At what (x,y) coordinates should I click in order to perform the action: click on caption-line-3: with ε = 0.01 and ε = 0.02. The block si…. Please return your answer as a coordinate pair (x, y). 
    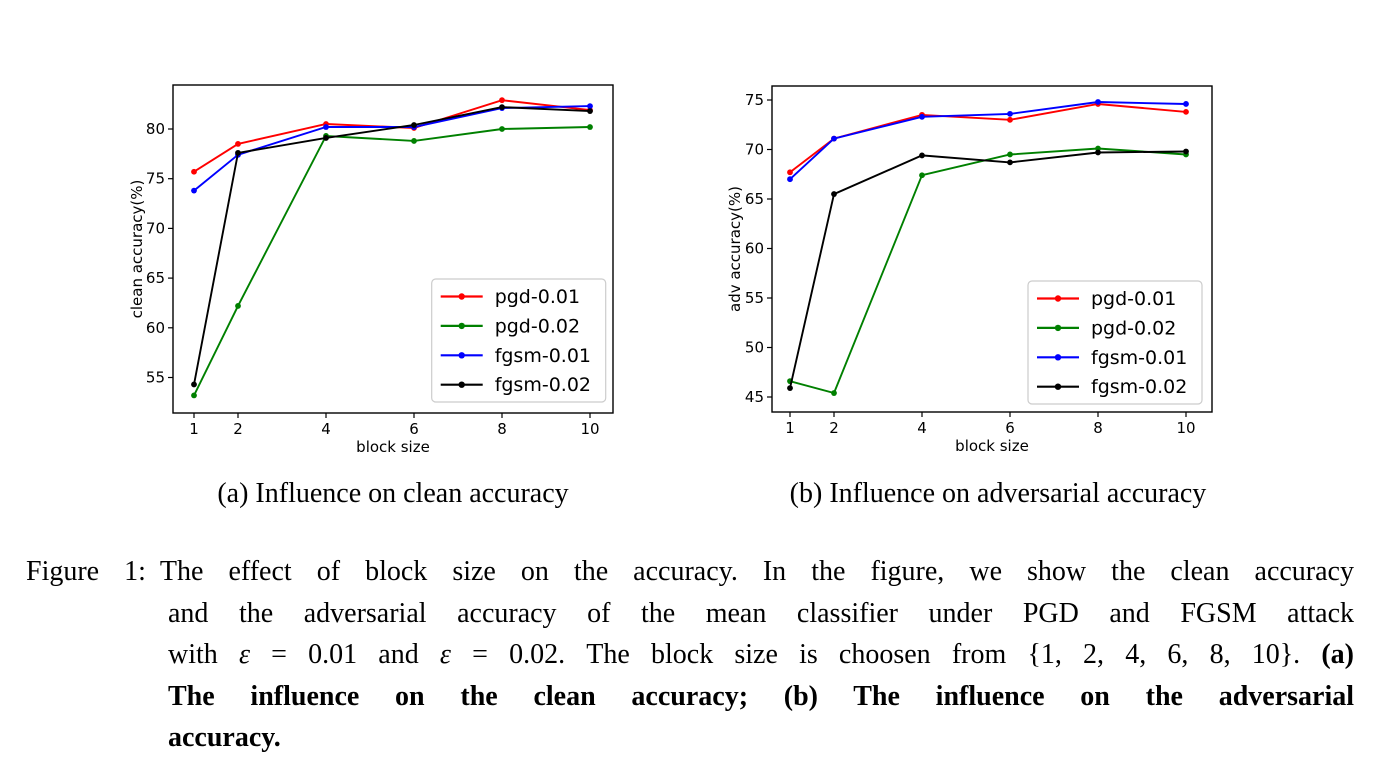
    Looking at the image, I should click on (761, 654).